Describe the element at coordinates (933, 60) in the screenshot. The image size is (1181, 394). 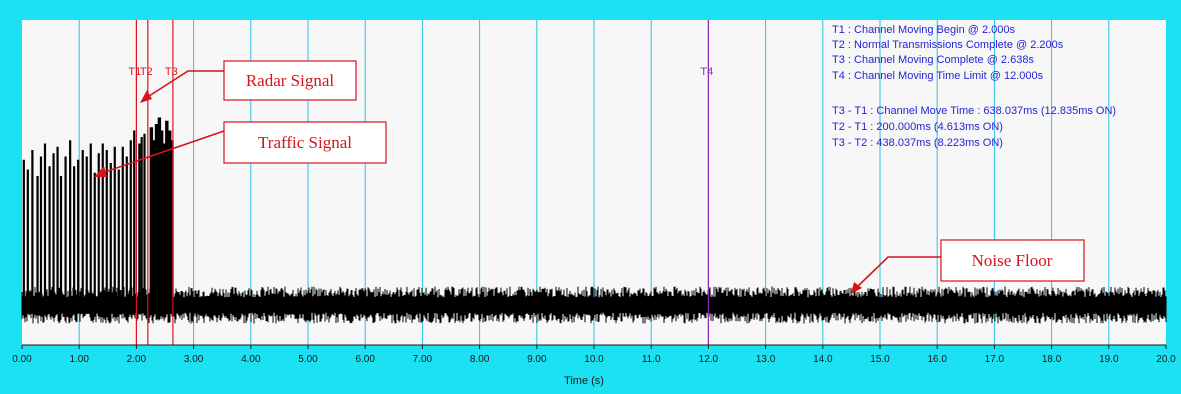
I see `info-line-t3: T3 : Channel Moving Complete @ 2.638s` at that location.